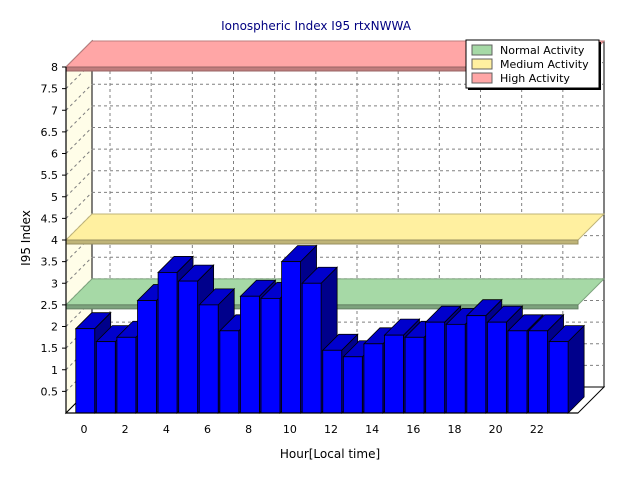  Describe the element at coordinates (50, 348) in the screenshot. I see `y-tick-label: 1.5` at that location.